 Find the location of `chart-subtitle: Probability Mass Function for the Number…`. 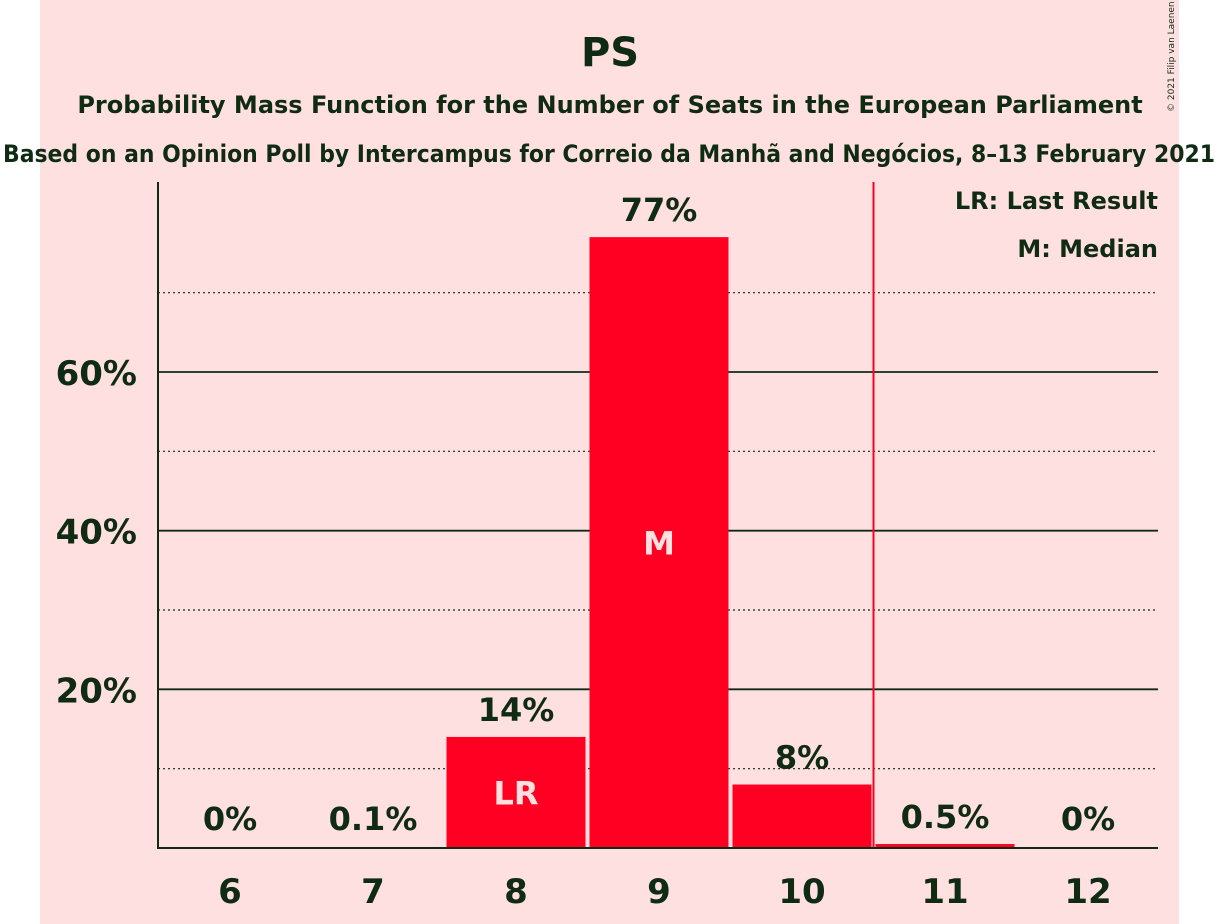

chart-subtitle: Probability Mass Function for the Number… is located at coordinates (609, 105).